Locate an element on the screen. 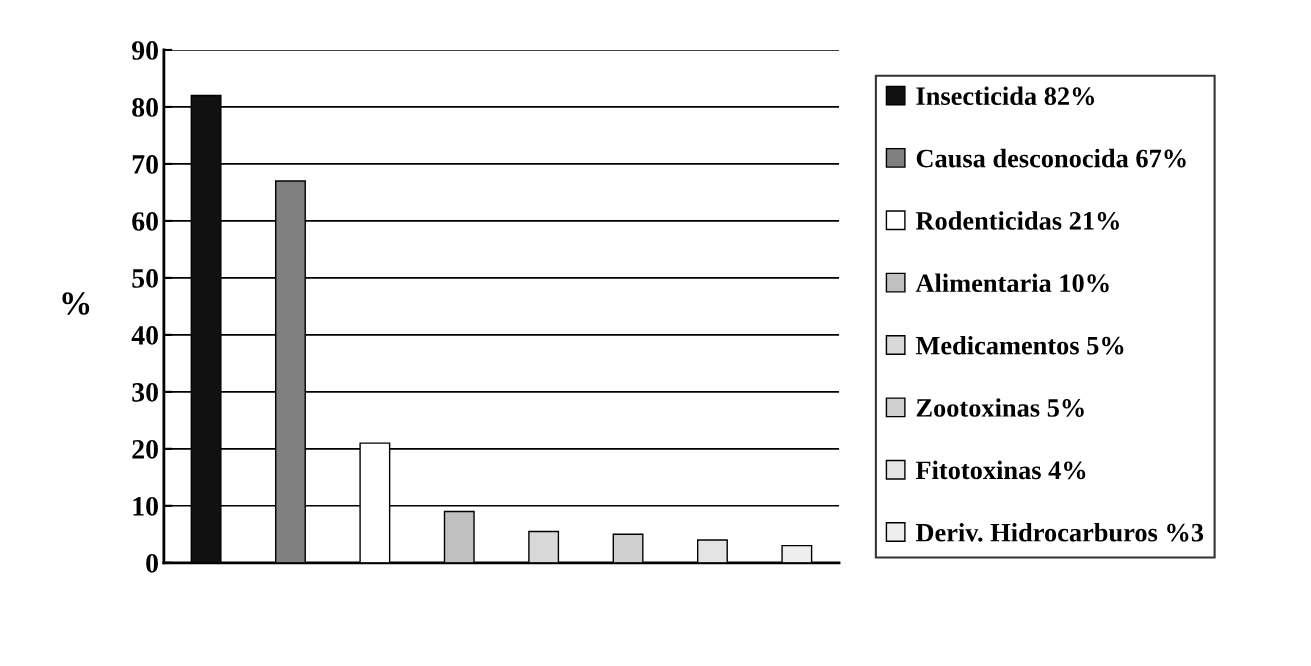 This screenshot has width=1311, height=666. legend-label: Insecticida 82% is located at coordinates (1005, 96).